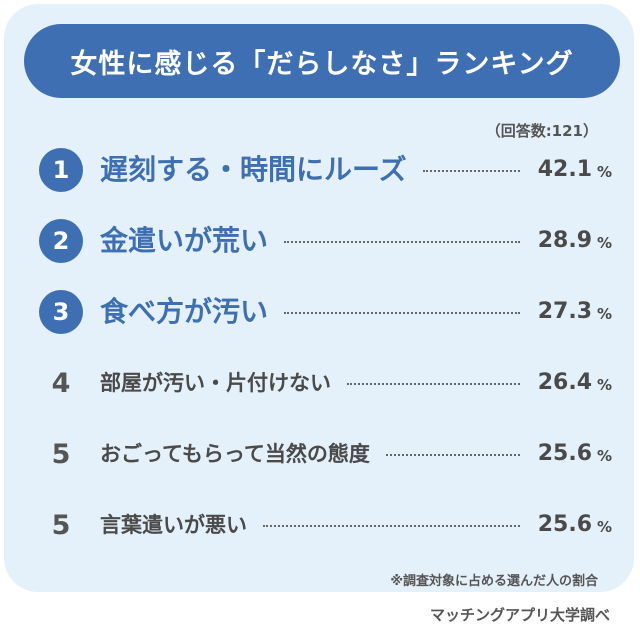 This screenshot has width=640, height=634. I want to click on category-label: 部屋が汚い・片付けない, so click(215, 383).